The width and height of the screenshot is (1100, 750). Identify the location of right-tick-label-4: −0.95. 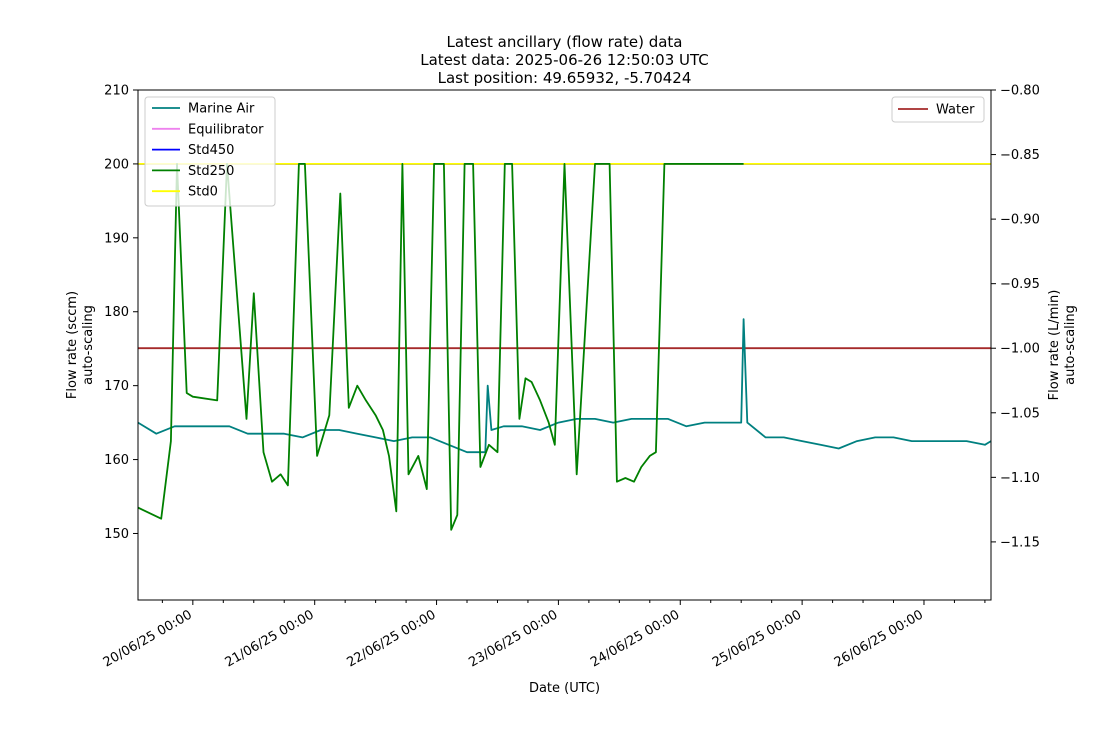
(1020, 284).